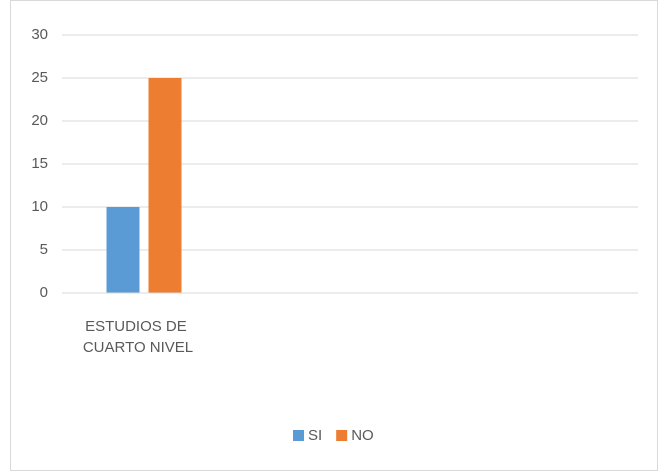 The image size is (659, 472). I want to click on y-tick-label: 15, so click(39, 163).